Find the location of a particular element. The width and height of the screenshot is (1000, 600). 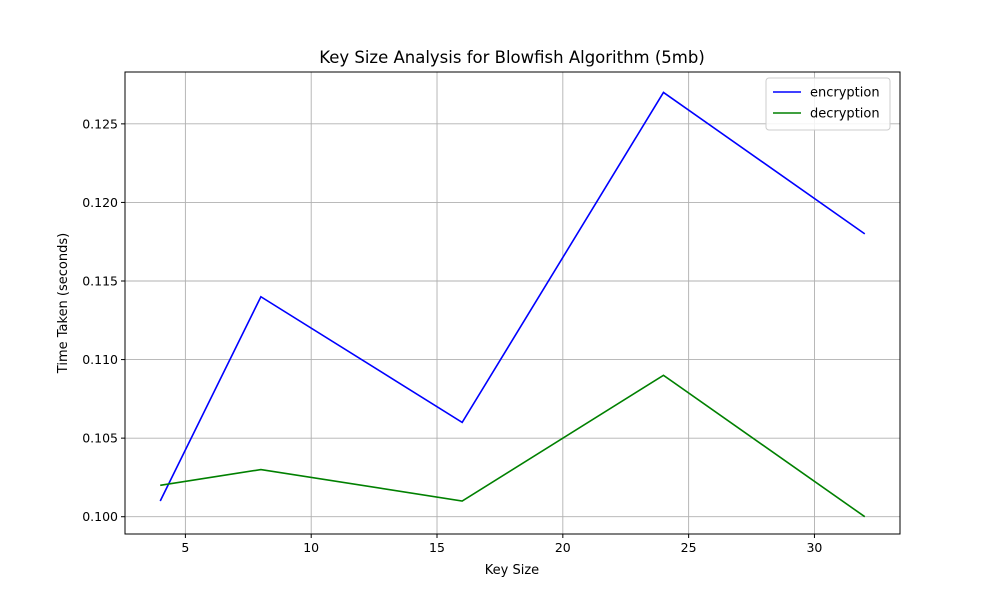

y-axis-ticks: 0.100 0.105 0.110 0.115 0.120 0.125 is located at coordinates (103, 320).